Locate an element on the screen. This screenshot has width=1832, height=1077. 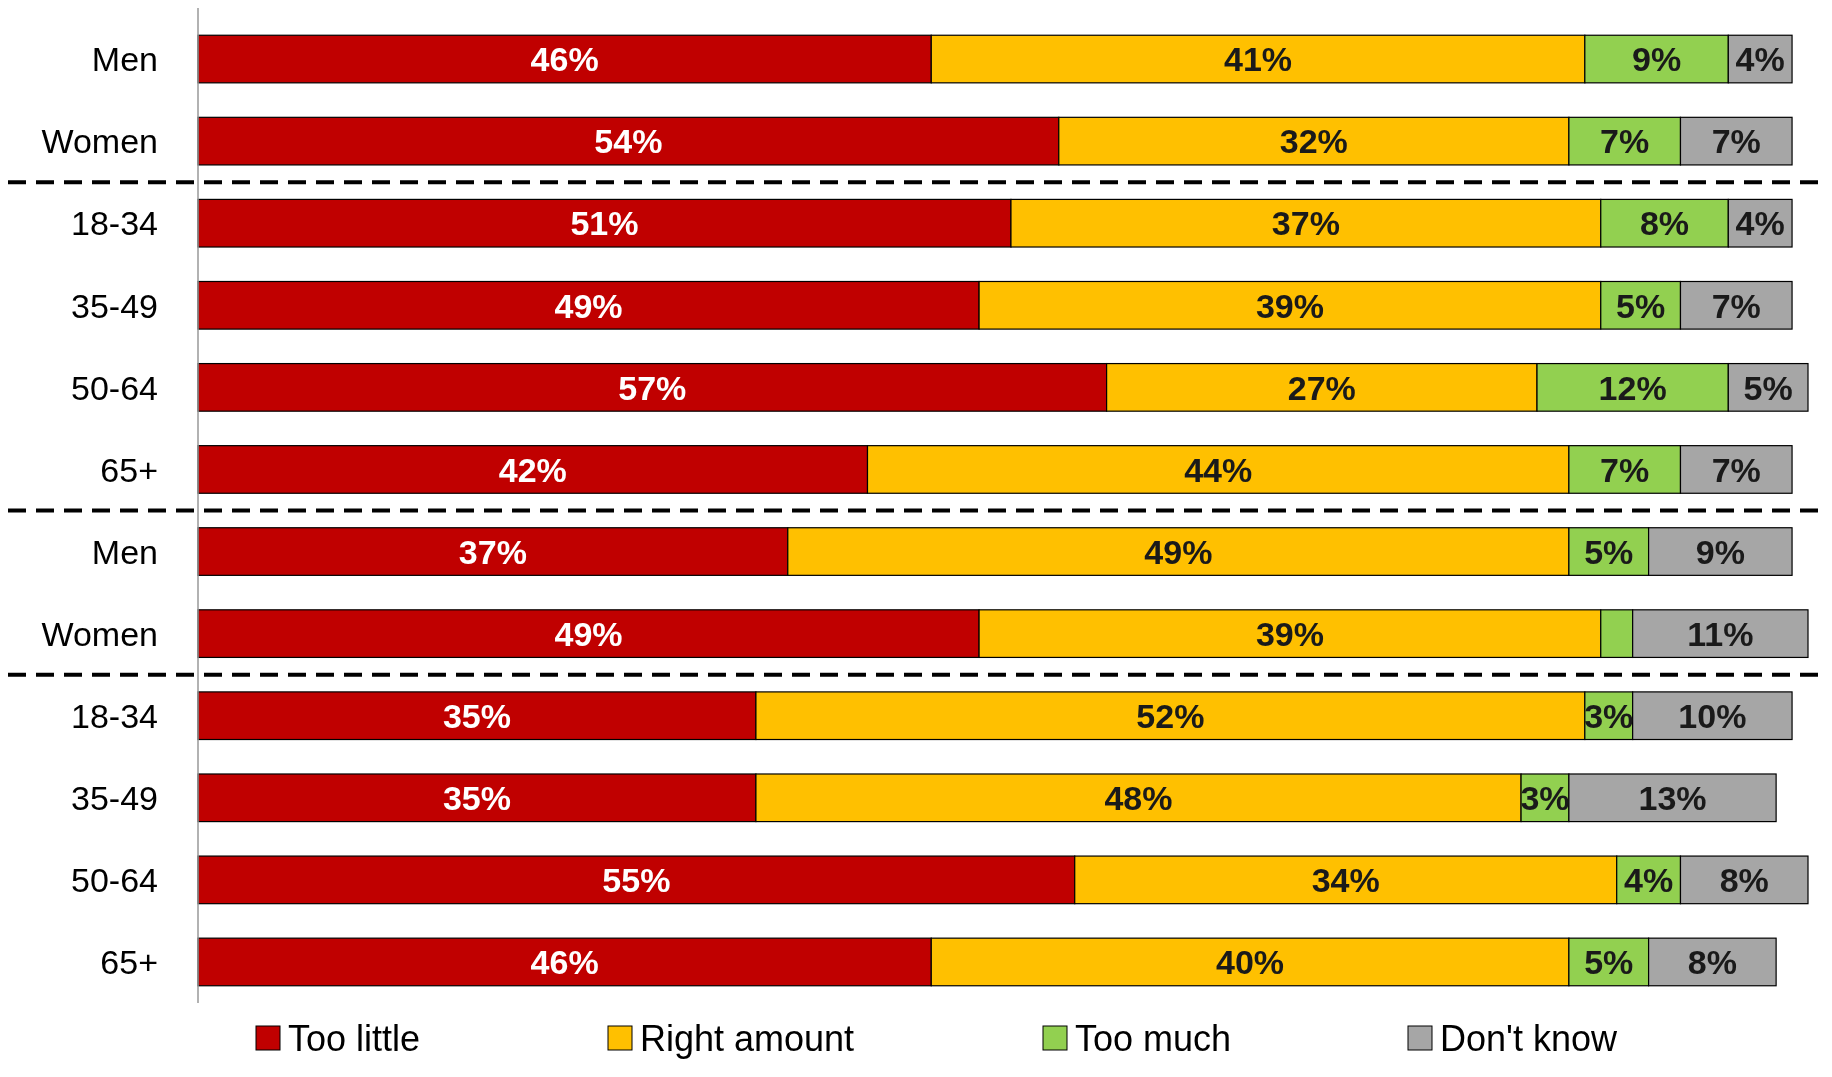
data-label: 51% is located at coordinates (604, 223).